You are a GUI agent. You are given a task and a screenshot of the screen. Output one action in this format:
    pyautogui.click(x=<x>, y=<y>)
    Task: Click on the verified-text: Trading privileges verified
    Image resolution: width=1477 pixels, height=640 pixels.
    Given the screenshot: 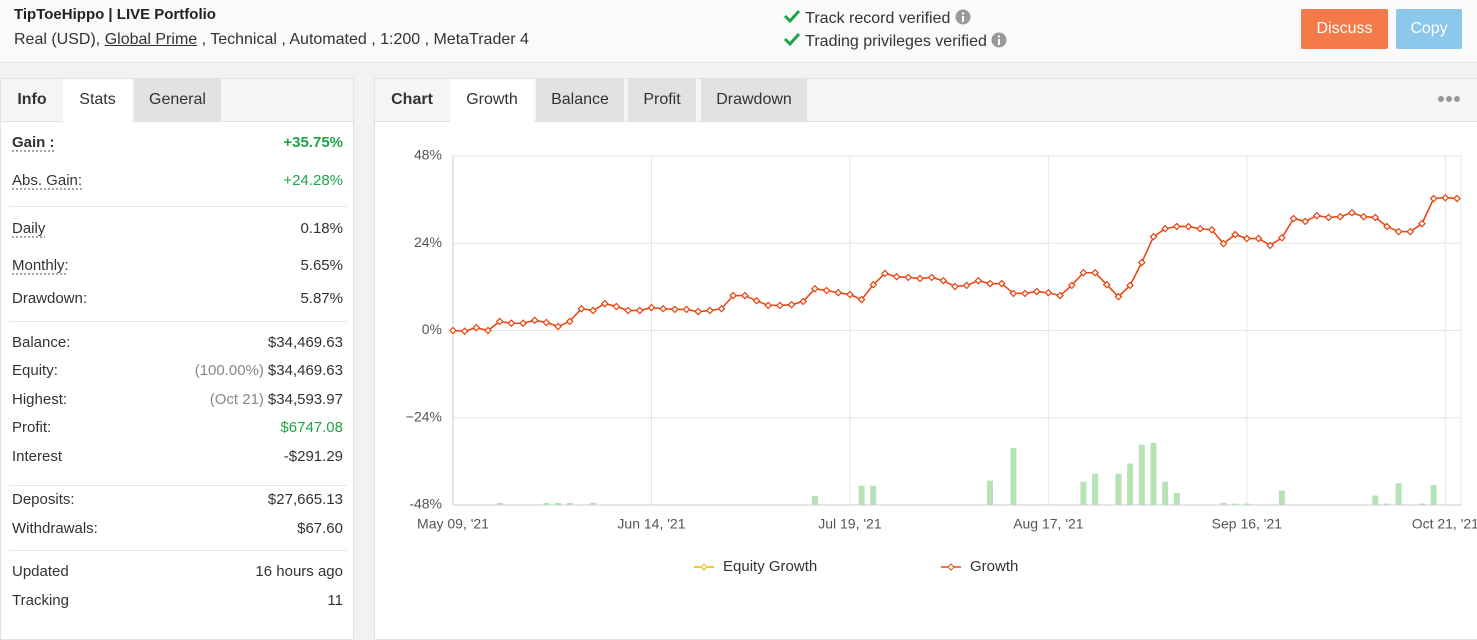 What is the action you would take?
    pyautogui.click(x=896, y=41)
    